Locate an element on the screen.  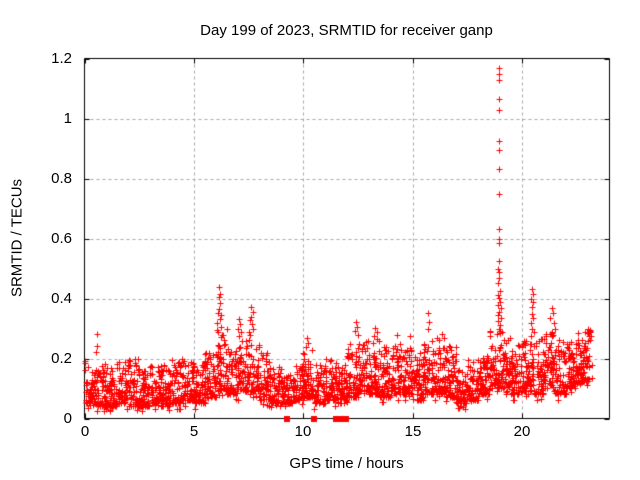
y-tick-label: 0.4 is located at coordinates (61, 298).